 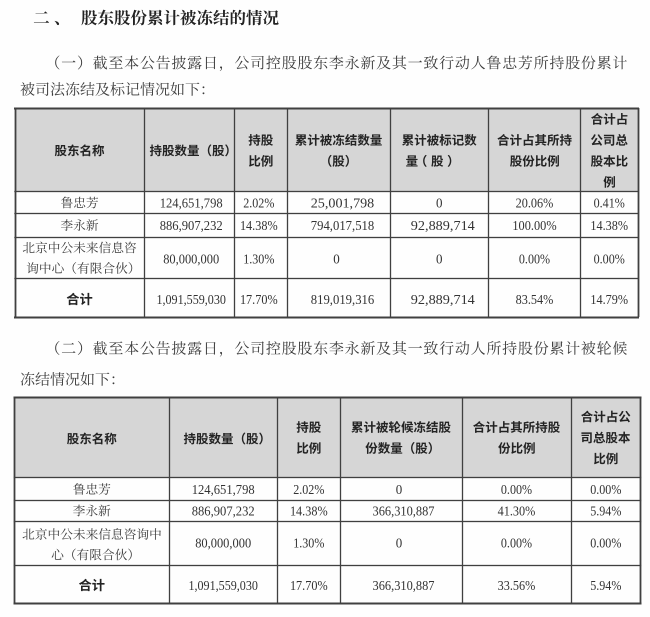 What do you see at coordinates (609, 299) in the screenshot?
I see `svg-text: 14.79%` at bounding box center [609, 299].